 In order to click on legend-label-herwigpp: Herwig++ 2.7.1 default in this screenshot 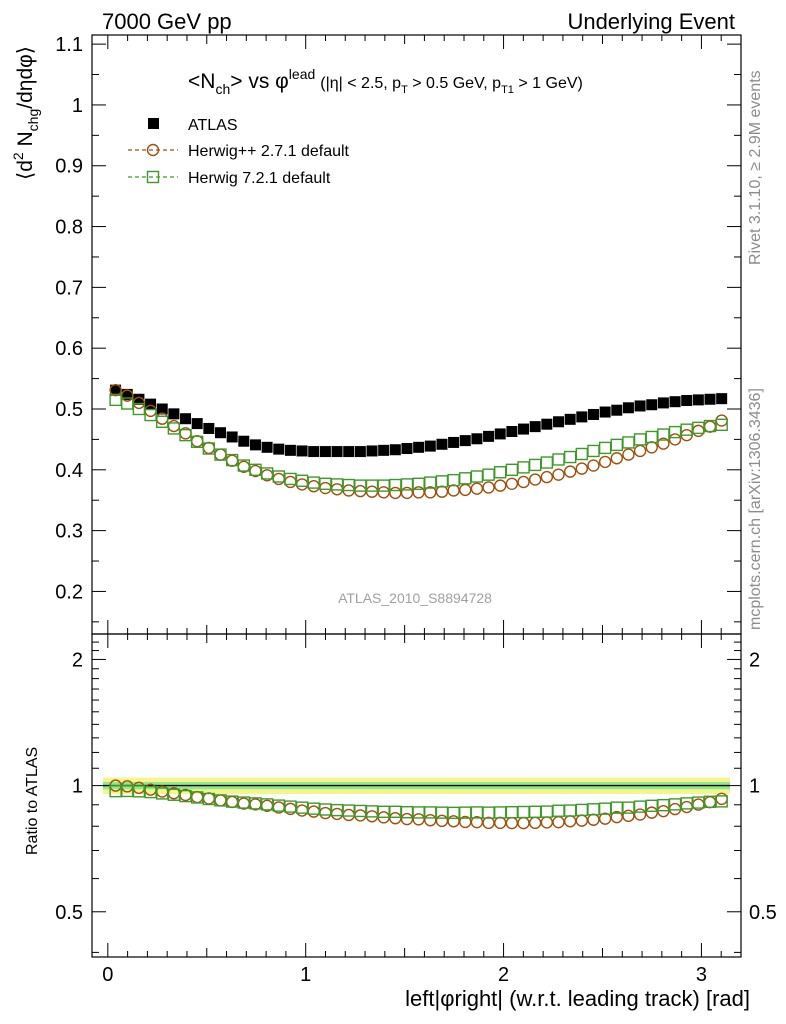, I will do `click(269, 151)`.